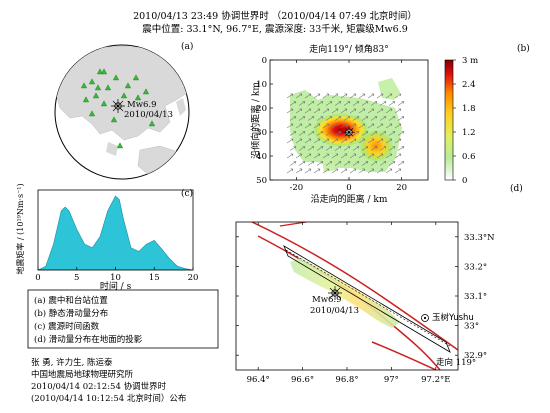  I want to click on y-tick-label: 33.3°N, so click(479, 238).